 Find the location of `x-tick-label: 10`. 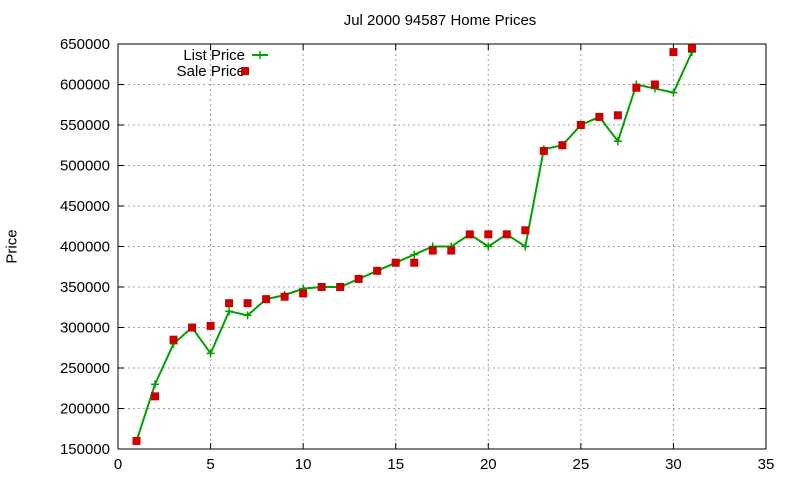

x-tick-label: 10 is located at coordinates (303, 464).